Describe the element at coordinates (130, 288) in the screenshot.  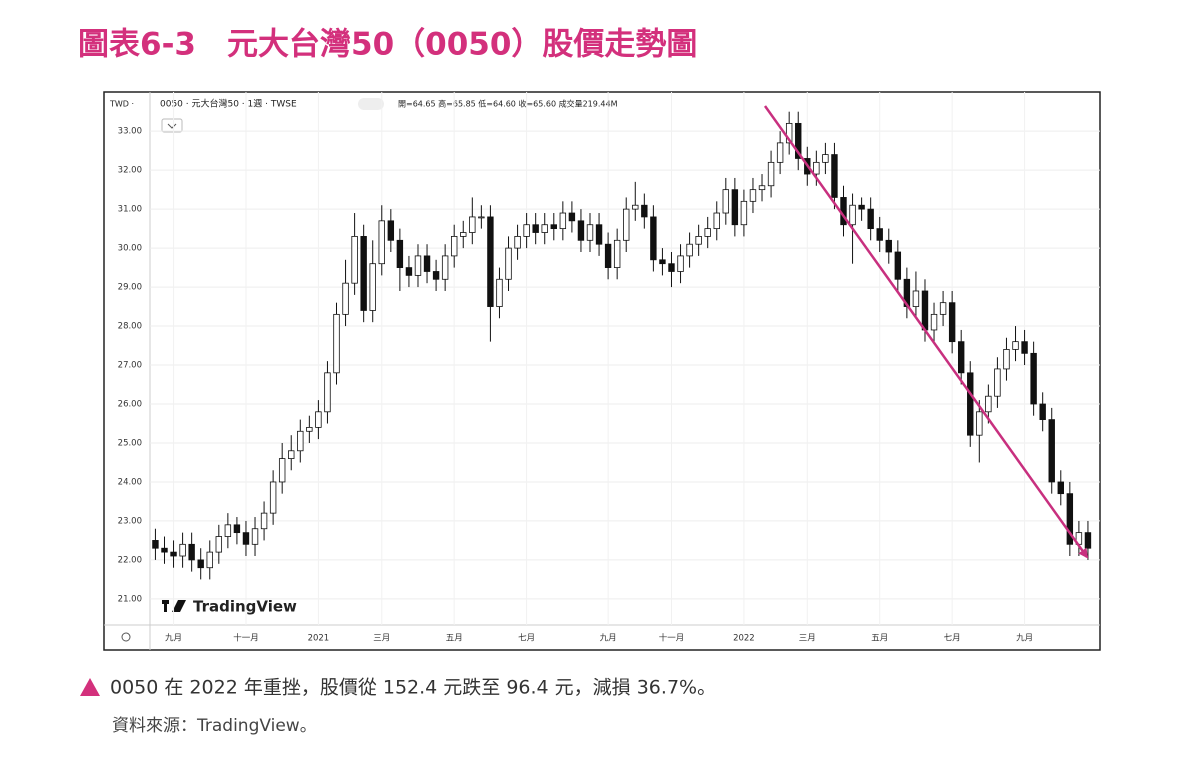
I see `y-tick-label: 29.00` at that location.